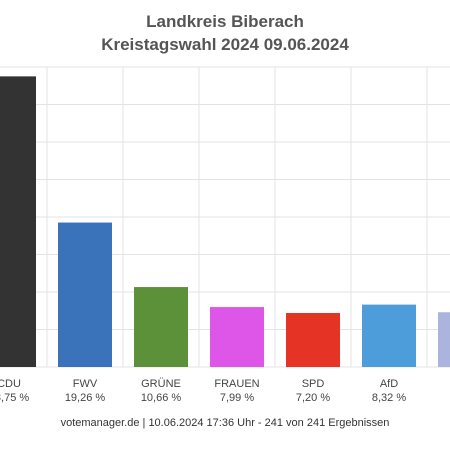 The height and width of the screenshot is (450, 450). What do you see at coordinates (389, 384) in the screenshot?
I see `category-label: AfD` at bounding box center [389, 384].